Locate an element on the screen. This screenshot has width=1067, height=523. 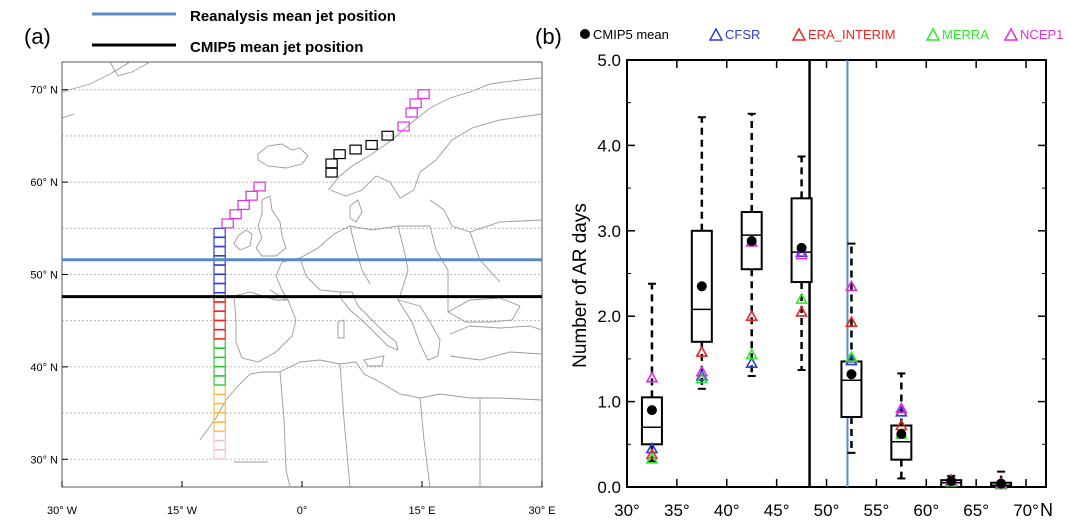
x-tick-label: 30° is located at coordinates (627, 510).